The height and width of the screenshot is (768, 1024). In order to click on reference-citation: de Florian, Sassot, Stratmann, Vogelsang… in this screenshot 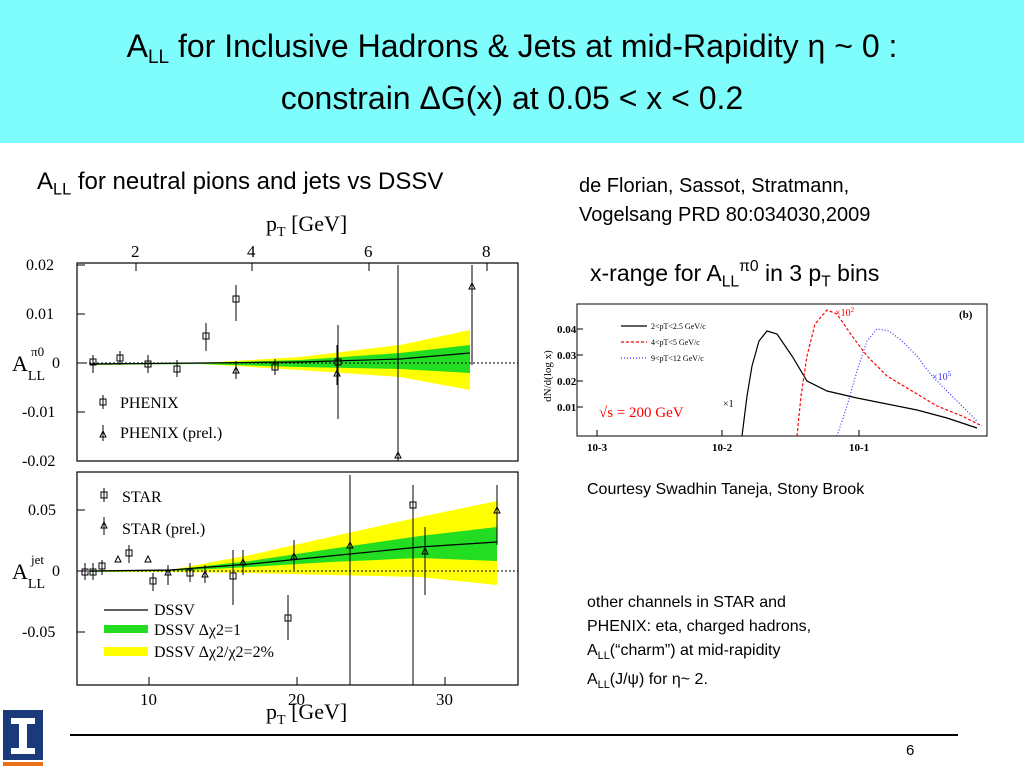, I will do `click(724, 201)`.